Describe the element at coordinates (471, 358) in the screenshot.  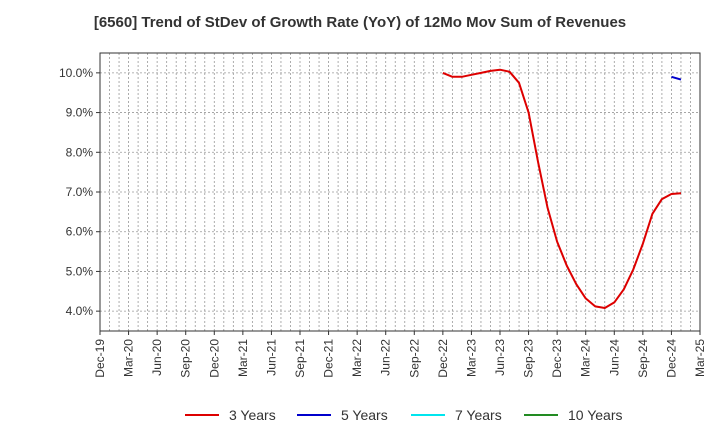
I see `x-tick-label: Mar-23` at that location.